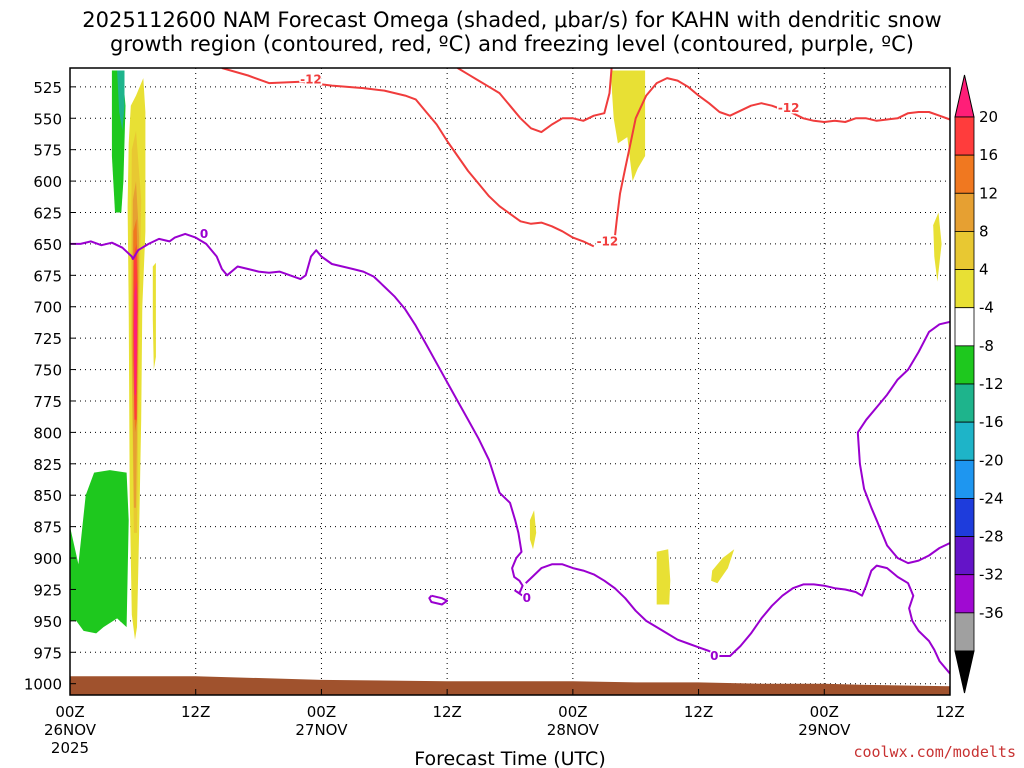 This screenshot has width=1024, height=768. I want to click on y-tick-label: 725, so click(47, 339).